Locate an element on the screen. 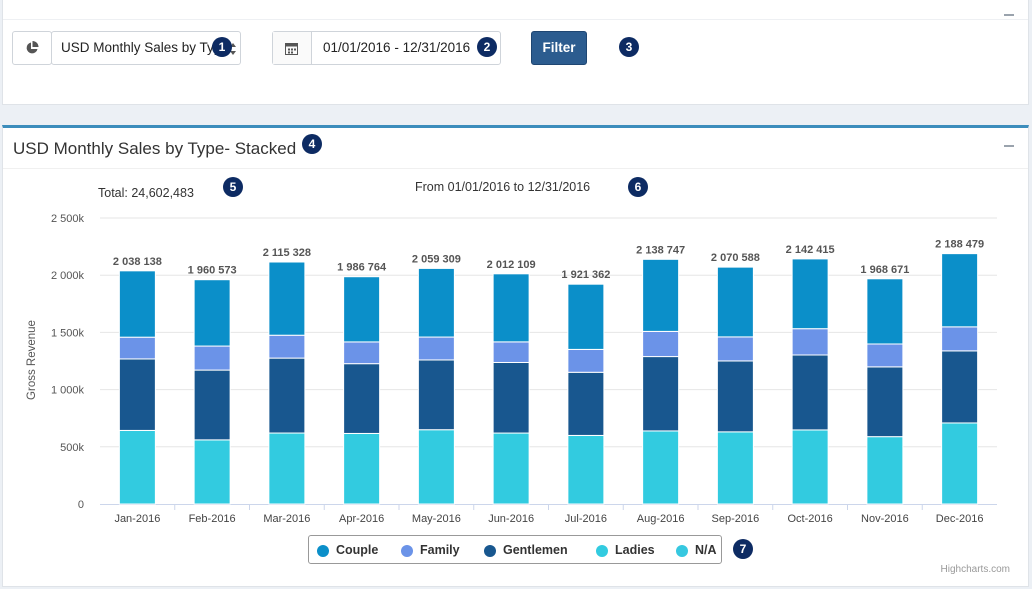  x-tick-label: Oct-2016 is located at coordinates (810, 519).